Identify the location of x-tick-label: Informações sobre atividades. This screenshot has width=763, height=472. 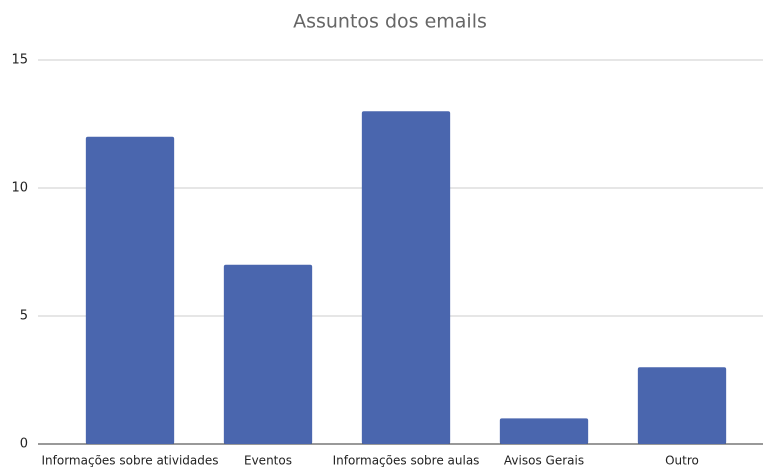
(130, 461).